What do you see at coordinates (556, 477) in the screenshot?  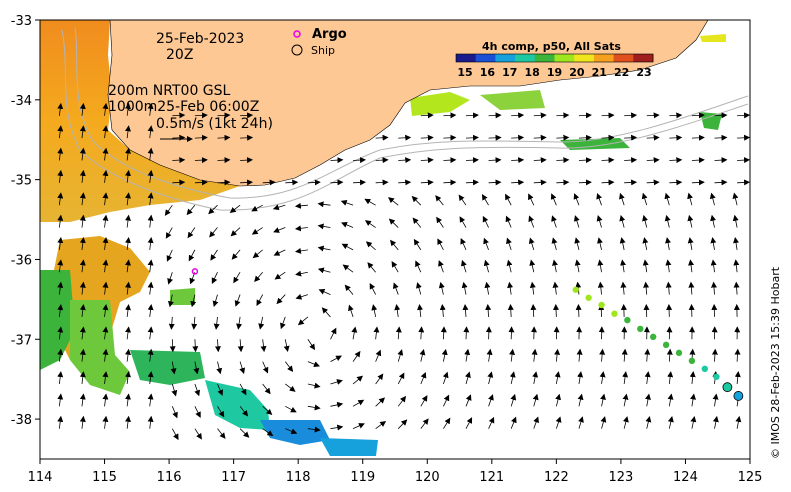 I see `x-tick-label: 122` at bounding box center [556, 477].